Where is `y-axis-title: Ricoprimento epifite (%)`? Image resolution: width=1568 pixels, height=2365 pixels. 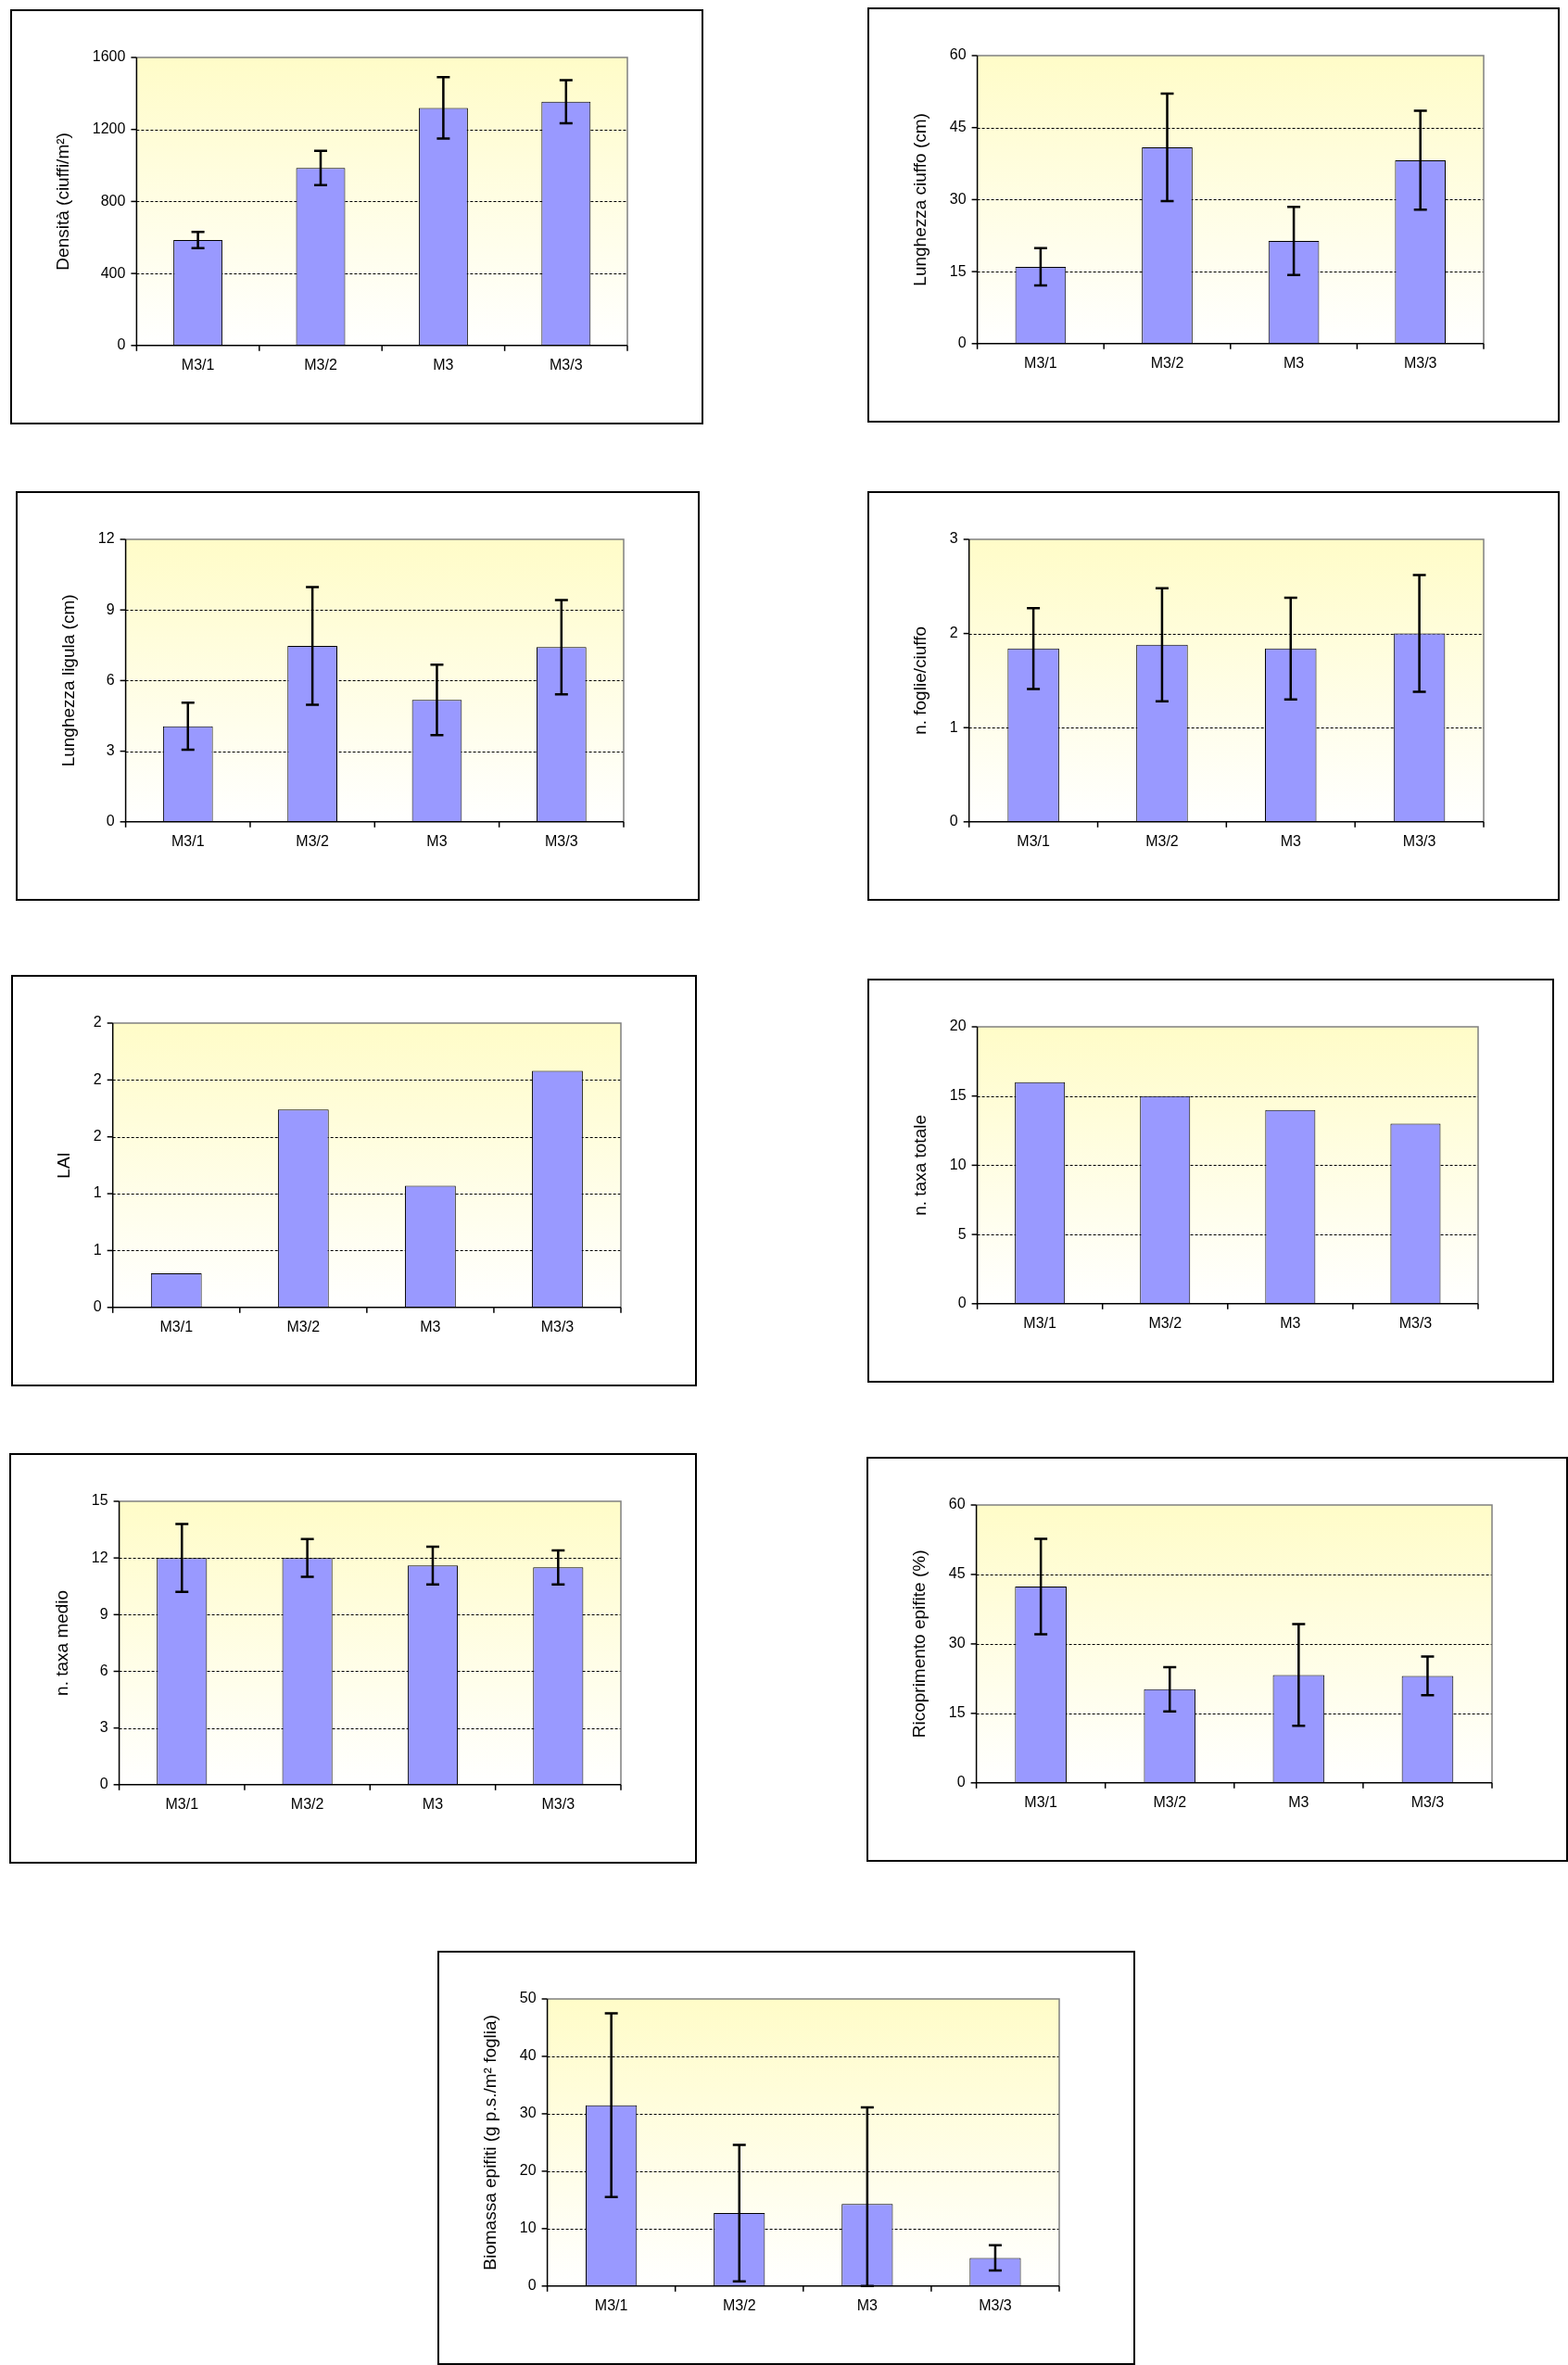 y-axis-title: Ricoprimento epifite (%) is located at coordinates (918, 1644).